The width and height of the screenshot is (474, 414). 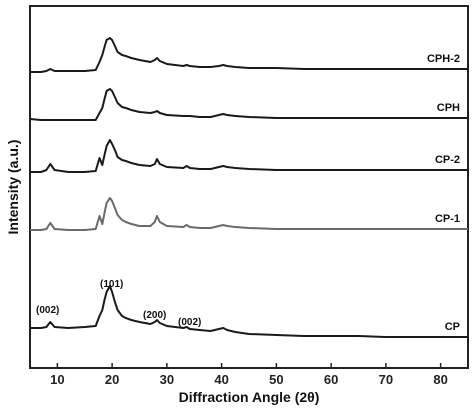 What do you see at coordinates (248, 104) in the screenshot?
I see `series-line-cph` at bounding box center [248, 104].